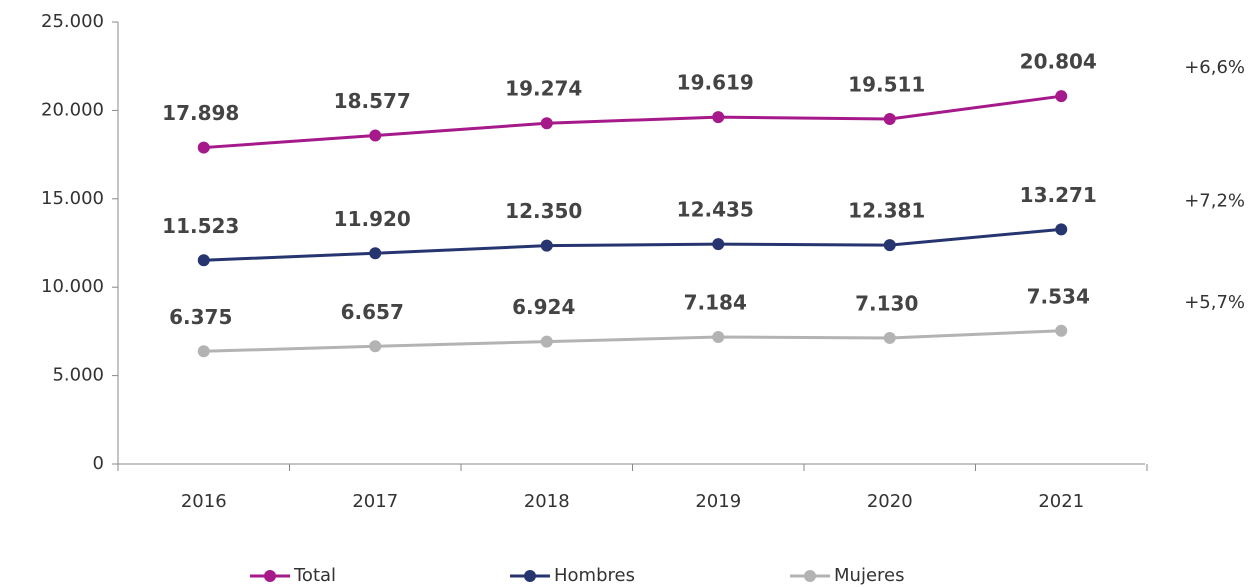 The height and width of the screenshot is (587, 1248). What do you see at coordinates (886, 85) in the screenshot?
I see `data-label: 19.511` at bounding box center [886, 85].